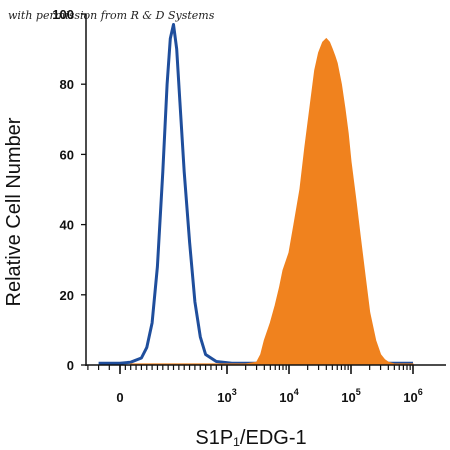 The width and height of the screenshot is (450, 450). I want to click on y-tick-label: 0, so click(70, 365).